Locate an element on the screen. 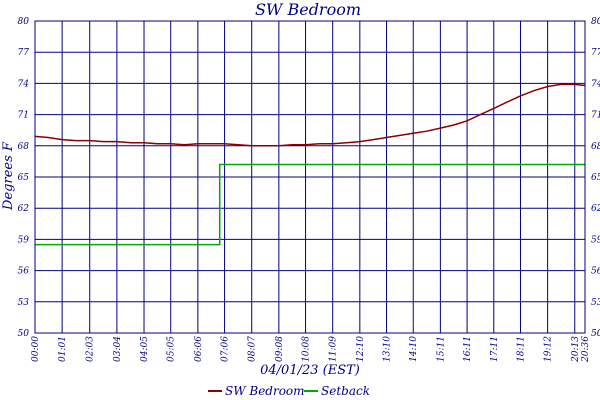 The image size is (600, 400). x-tick-label: 08:07 is located at coordinates (253, 349).